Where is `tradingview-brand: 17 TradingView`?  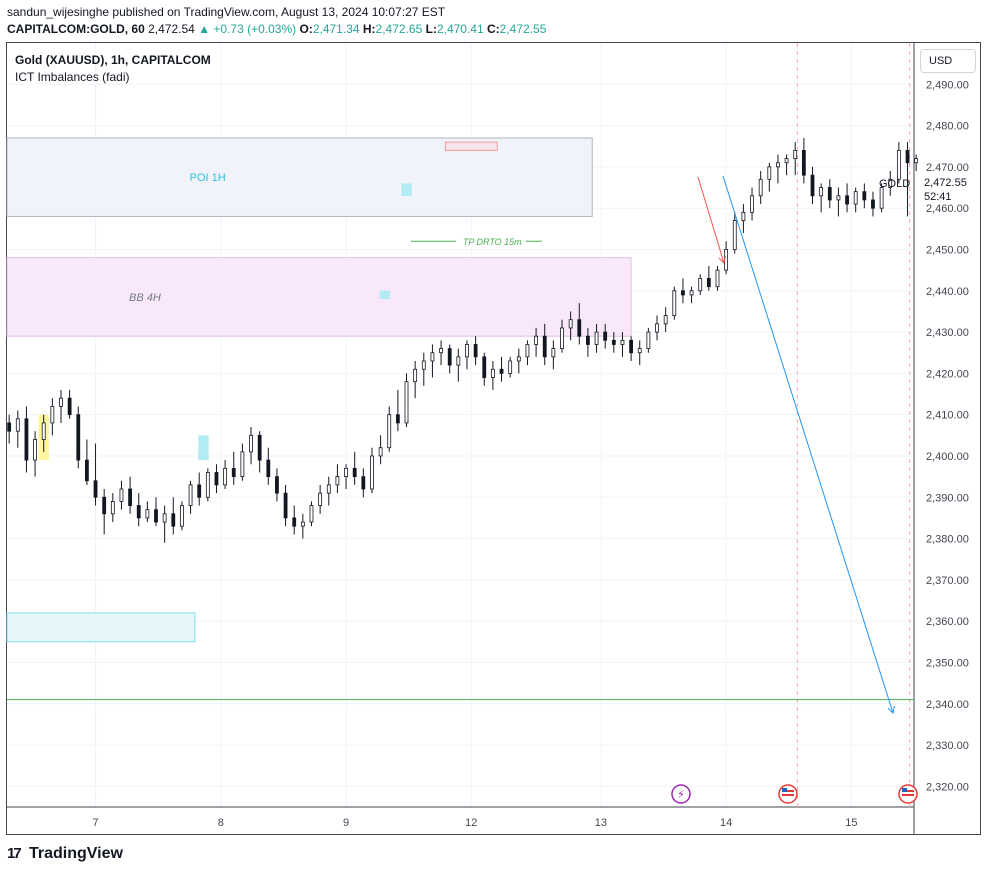
tradingview-brand: 17 TradingView is located at coordinates (65, 854).